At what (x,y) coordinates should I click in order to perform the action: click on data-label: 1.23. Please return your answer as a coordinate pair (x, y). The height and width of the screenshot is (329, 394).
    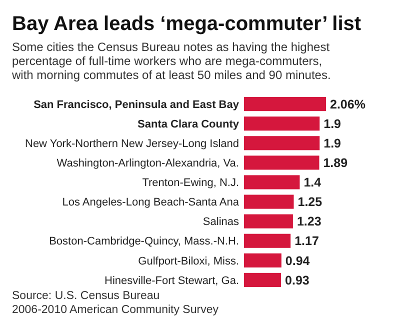
    Looking at the image, I should click on (309, 221).